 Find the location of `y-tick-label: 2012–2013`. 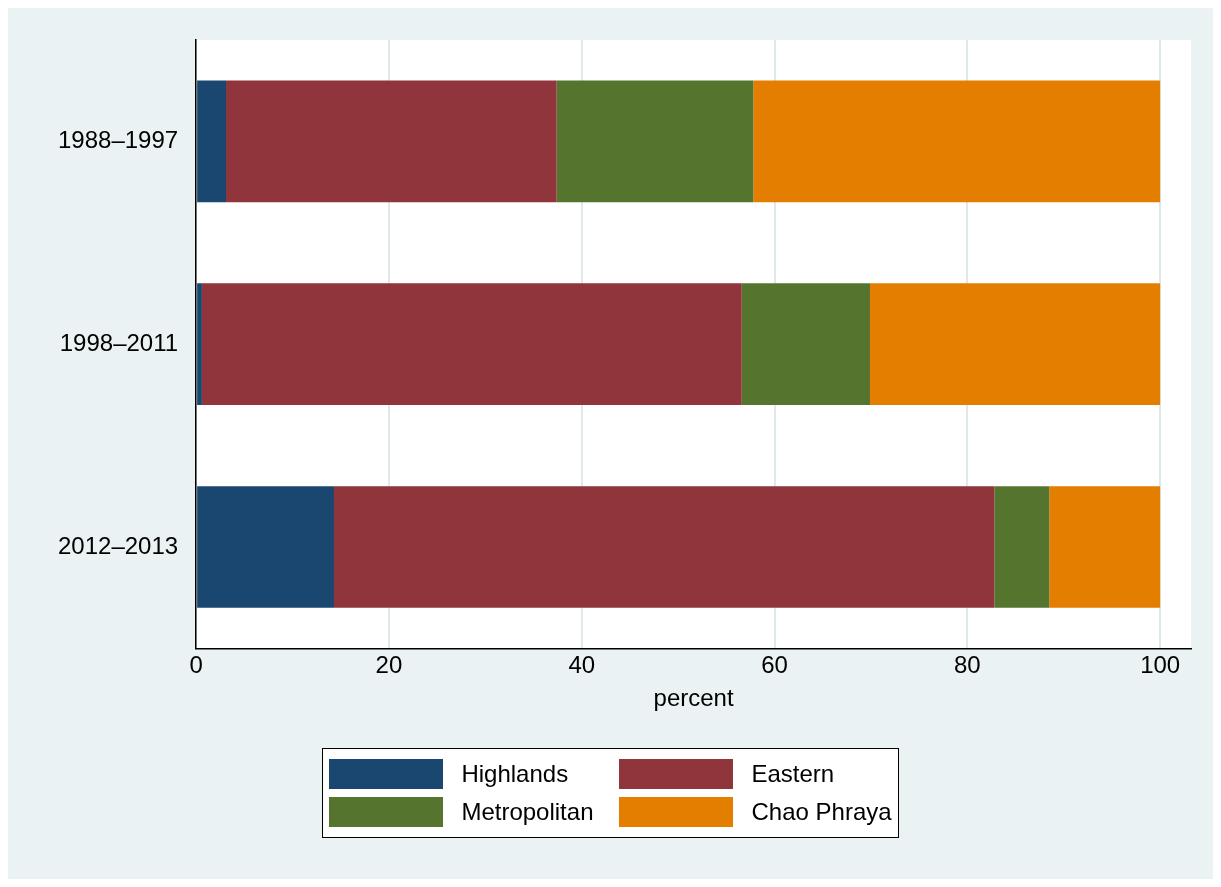

y-tick-label: 2012–2013 is located at coordinates (118, 545).